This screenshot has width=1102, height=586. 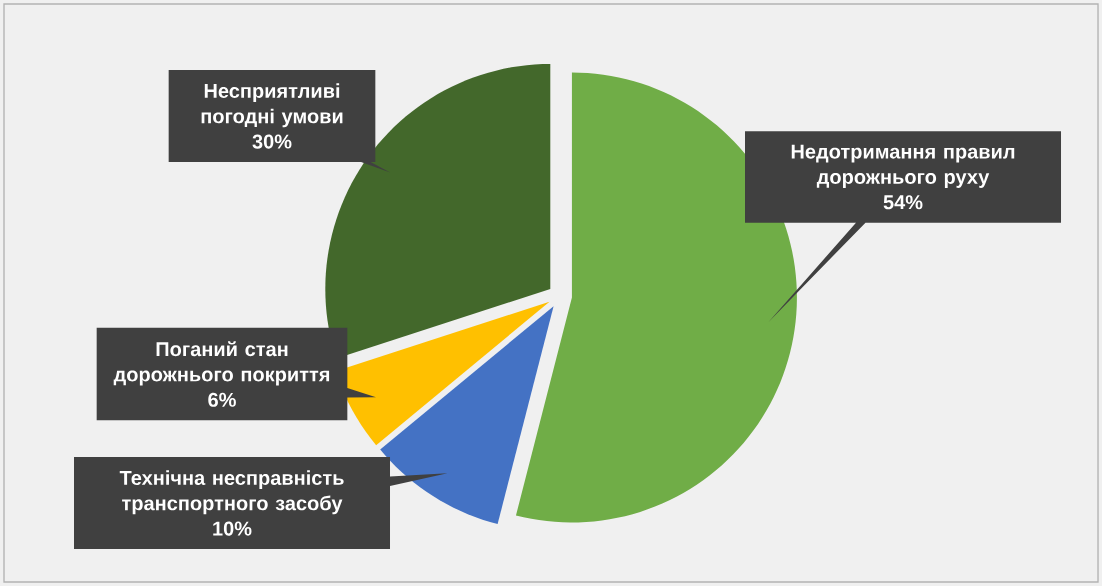 What do you see at coordinates (903, 202) in the screenshot?
I see `data-label: 54%` at bounding box center [903, 202].